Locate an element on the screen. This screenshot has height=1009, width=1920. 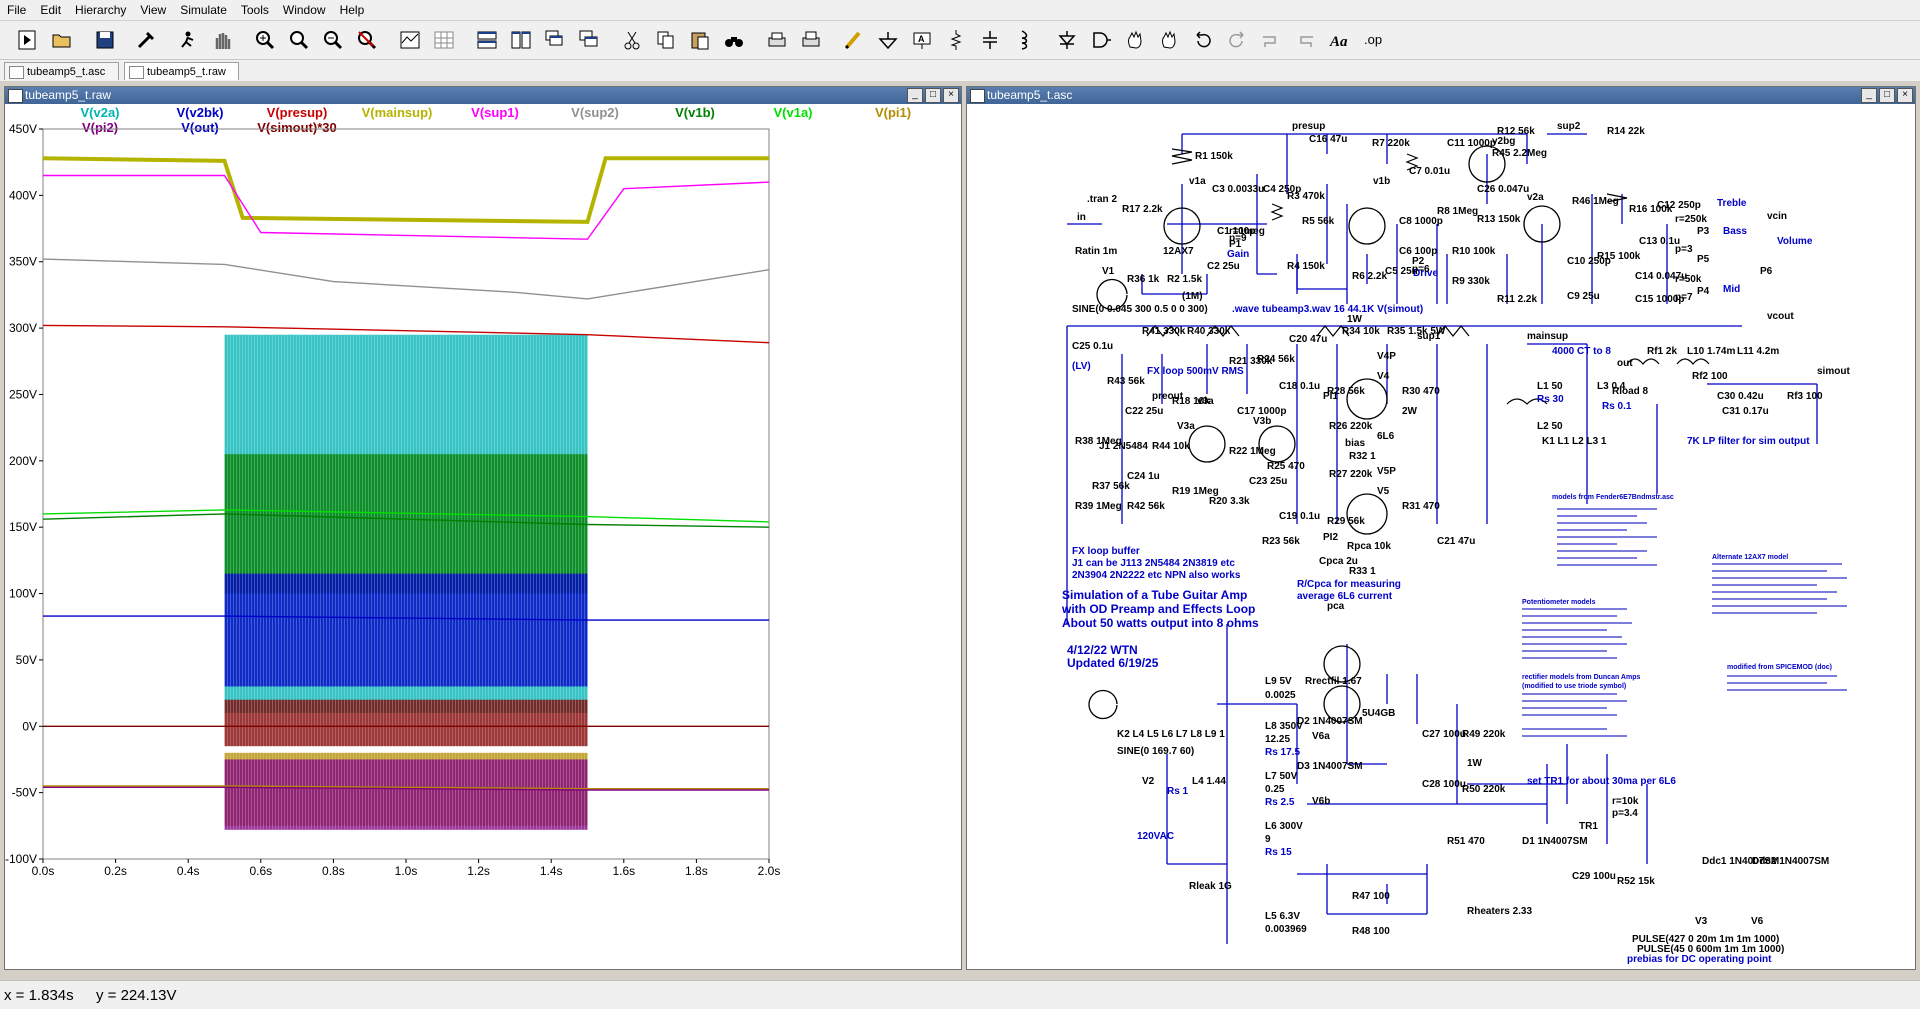
tile-horizontal-icon is located at coordinates (487, 40).